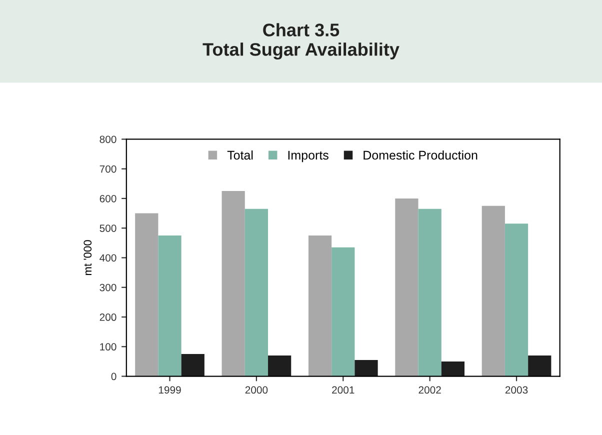 This screenshot has width=602, height=435. Describe the element at coordinates (108, 228) in the screenshot. I see `y-tick-label: 500` at that location.